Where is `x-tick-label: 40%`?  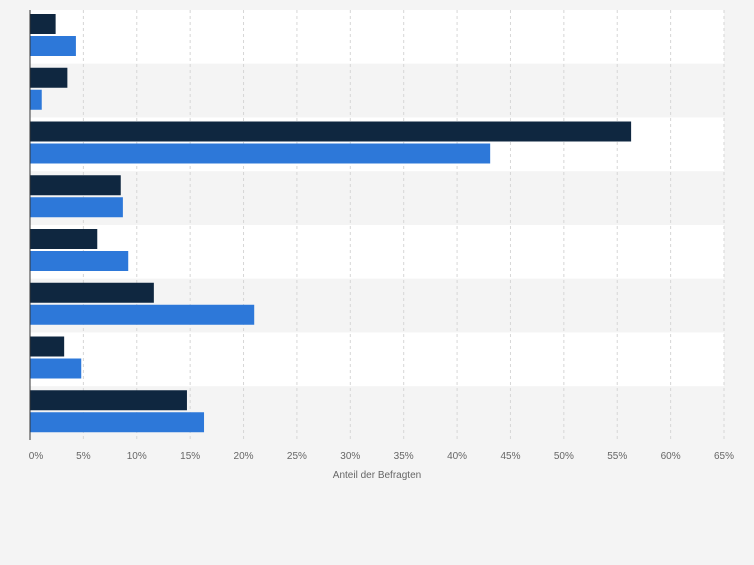
x-tick-label: 40% is located at coordinates (457, 456).